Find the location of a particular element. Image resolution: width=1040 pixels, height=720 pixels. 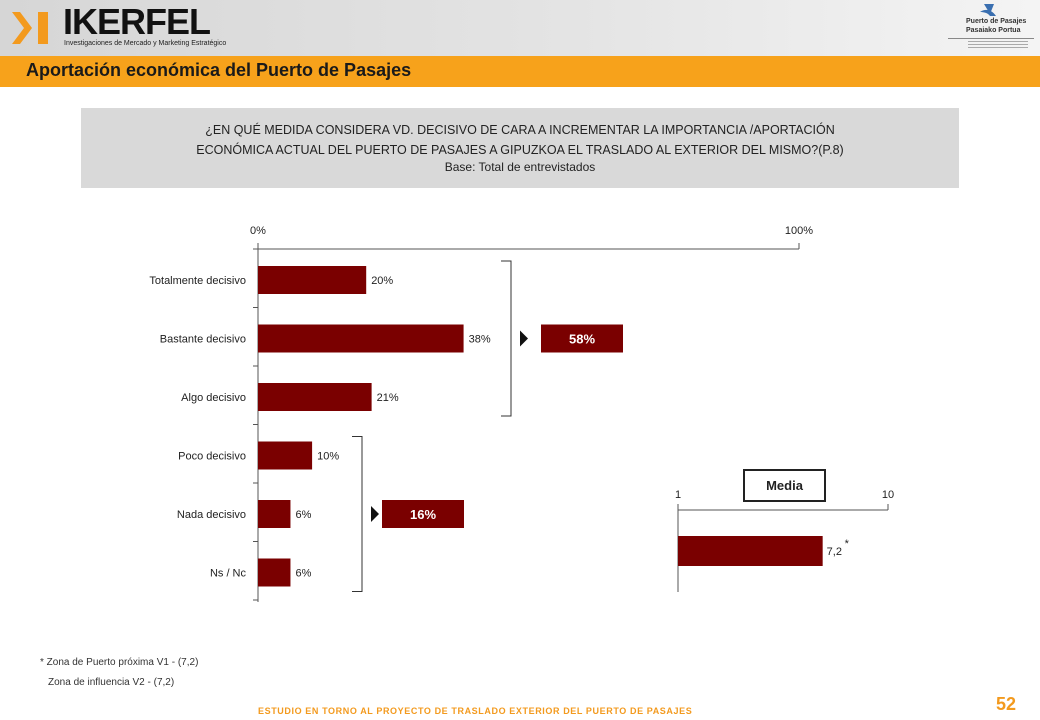

group-total-label: 16% is located at coordinates (423, 514).